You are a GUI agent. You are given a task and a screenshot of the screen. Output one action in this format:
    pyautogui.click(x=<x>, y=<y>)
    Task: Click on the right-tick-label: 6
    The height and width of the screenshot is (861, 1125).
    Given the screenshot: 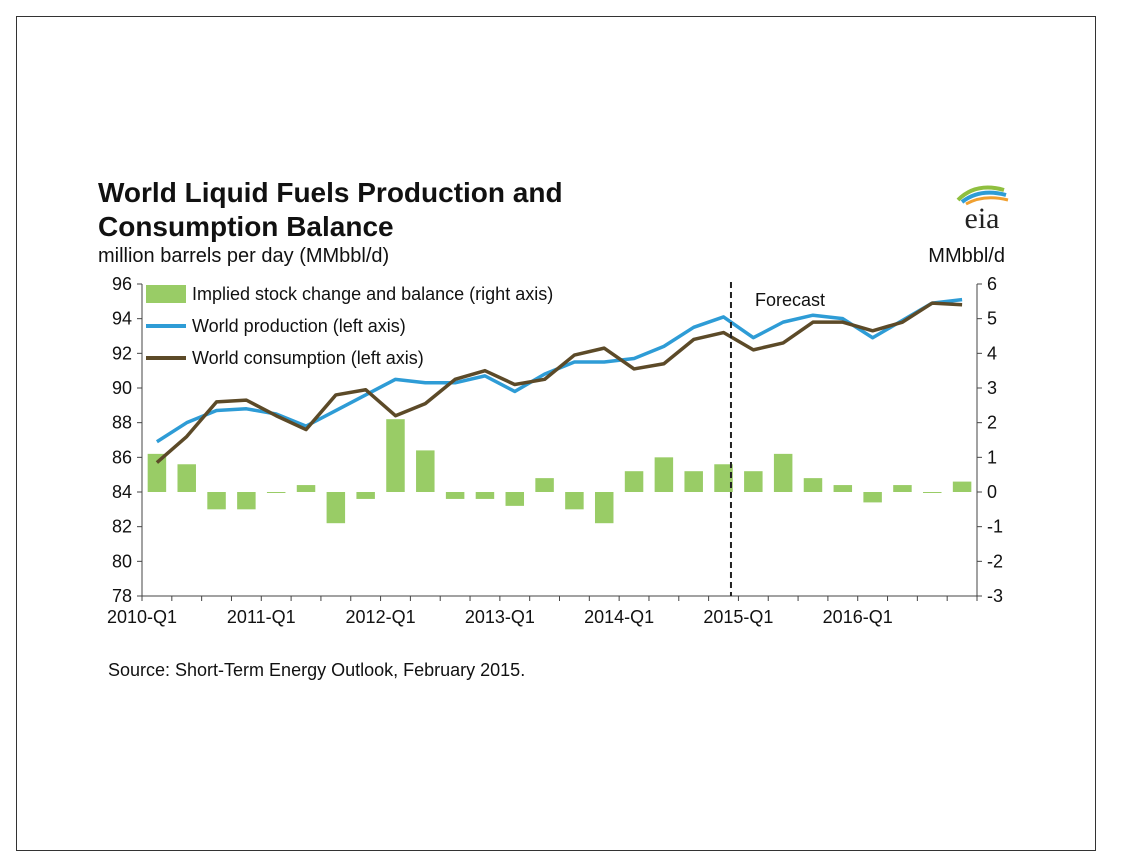 What is the action you would take?
    pyautogui.click(x=992, y=284)
    